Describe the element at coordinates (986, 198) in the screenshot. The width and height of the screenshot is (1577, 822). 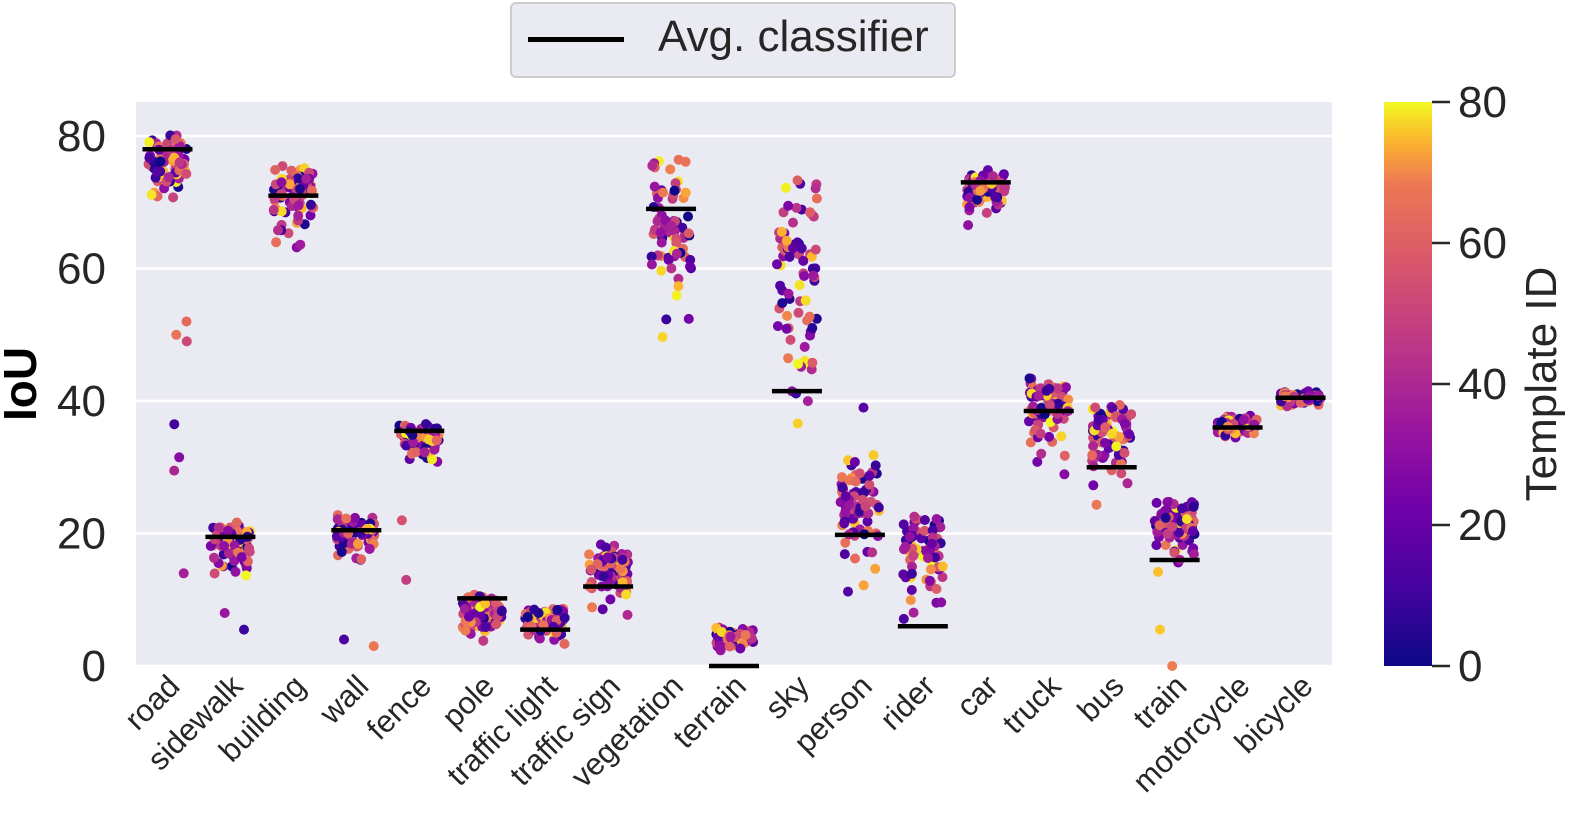
I see `strip-car` at that location.